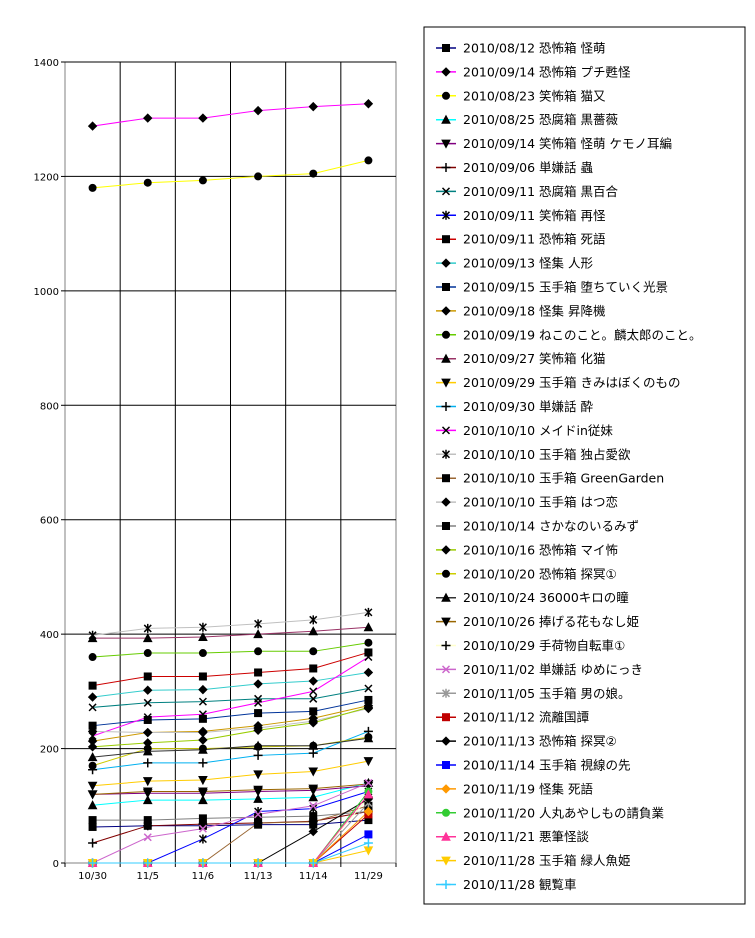 The height and width of the screenshot is (938, 755). I want to click on legend-label: 2010/11/28 観覧車, so click(520, 884).